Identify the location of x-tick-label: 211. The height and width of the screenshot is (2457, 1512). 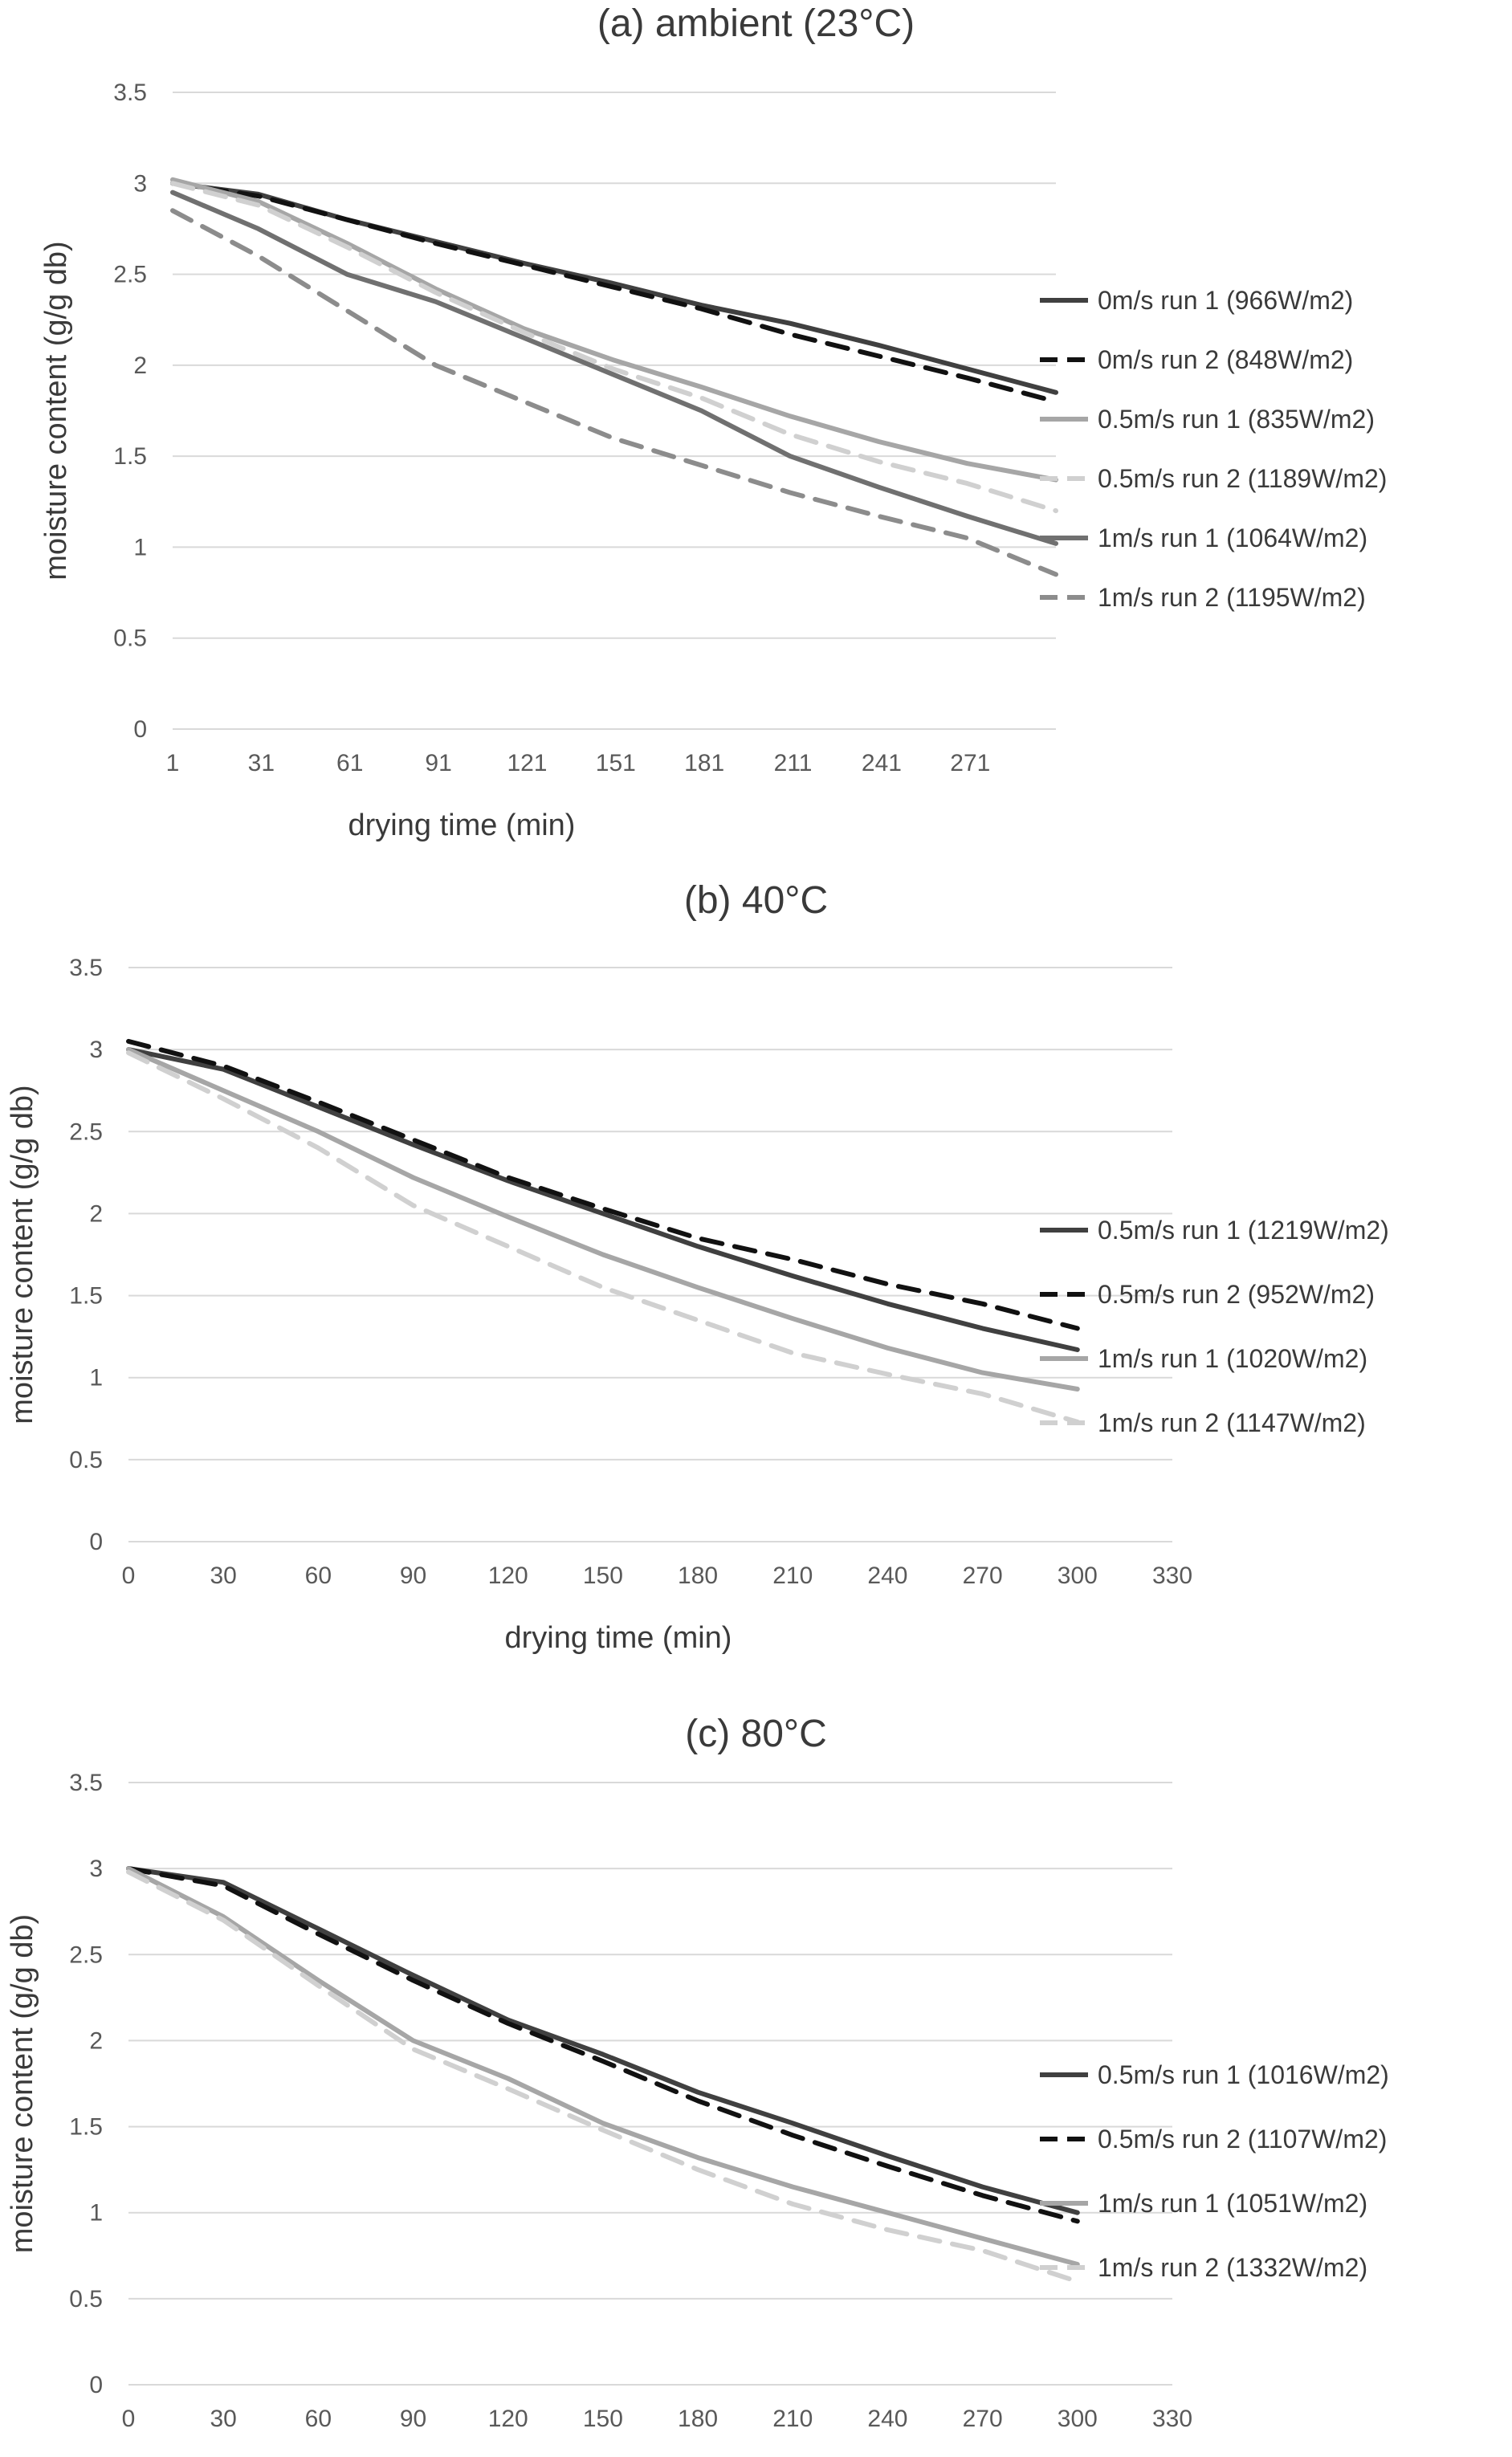
(793, 763).